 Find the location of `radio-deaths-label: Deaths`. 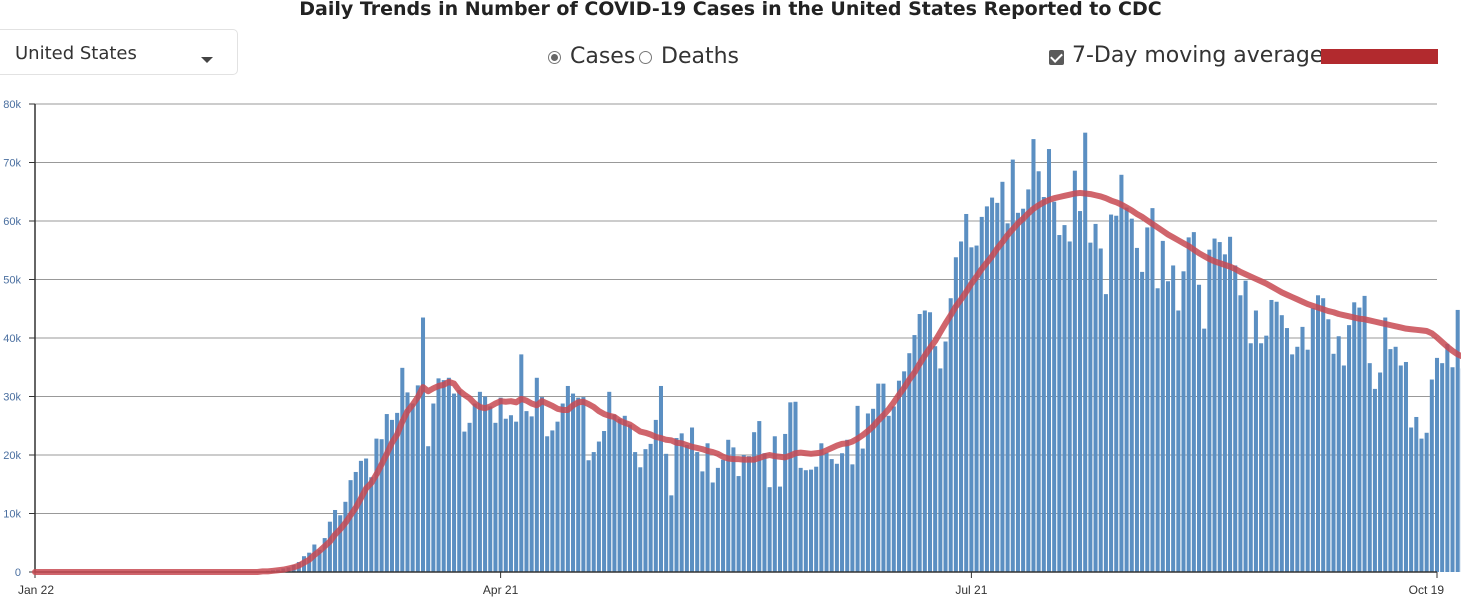

radio-deaths-label: Deaths is located at coordinates (700, 56).